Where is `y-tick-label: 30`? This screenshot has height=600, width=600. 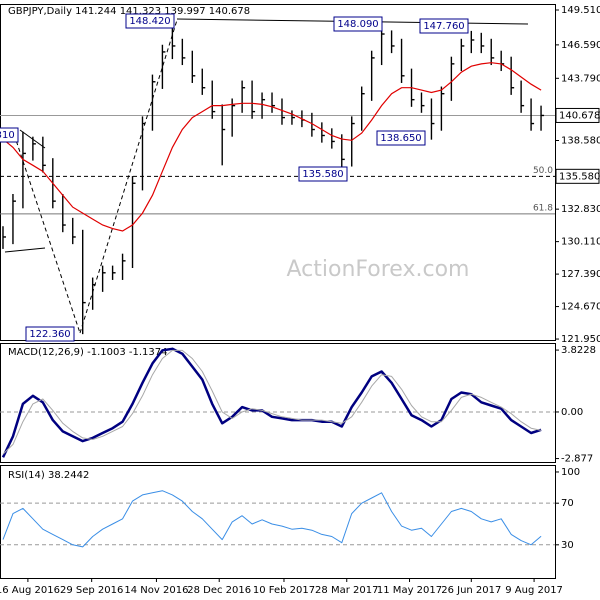
y-tick-label: 30 is located at coordinates (567, 545).